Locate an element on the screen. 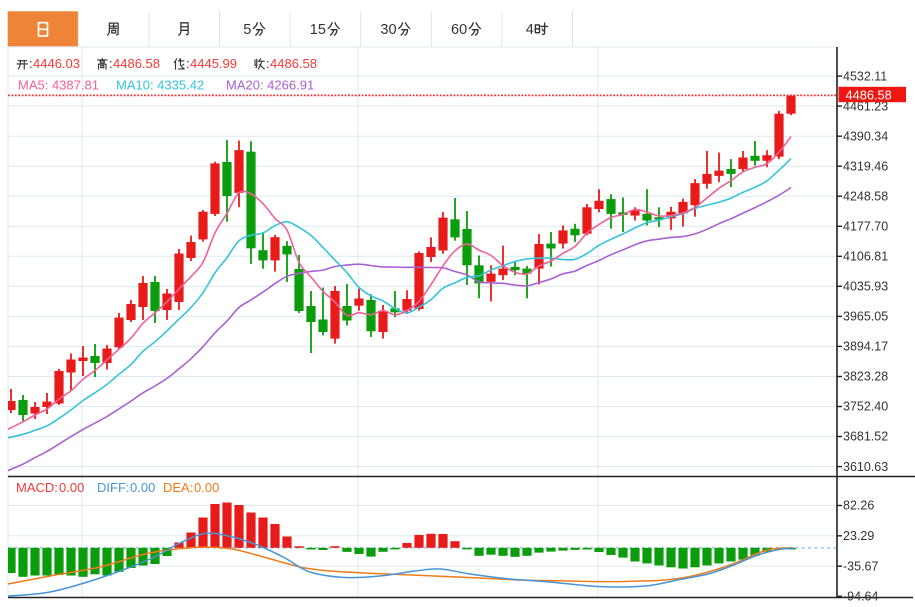 This screenshot has width=915, height=607. svg-text: 4177.70 is located at coordinates (865, 227).